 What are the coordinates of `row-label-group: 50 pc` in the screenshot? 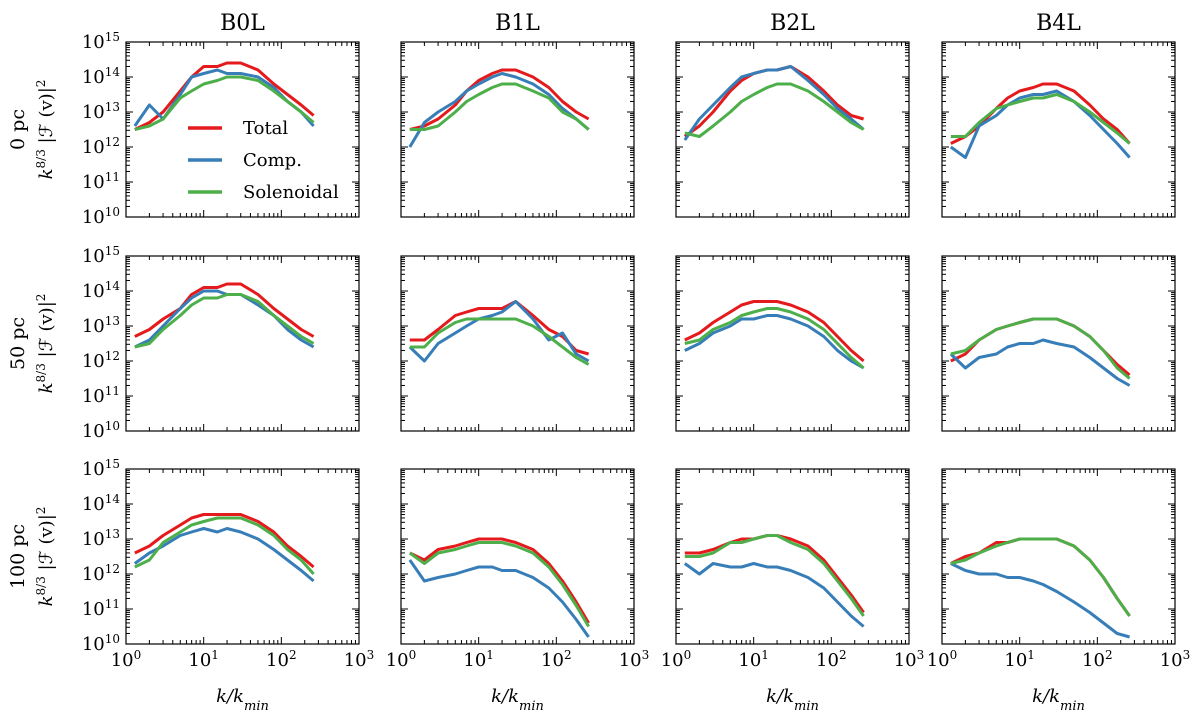 It's located at (18, 343).